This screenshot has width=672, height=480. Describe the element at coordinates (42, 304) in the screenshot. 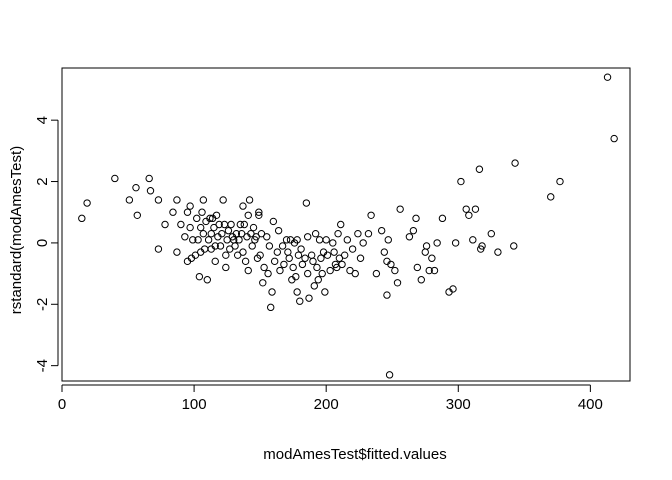

I see `y-tick-label: -2` at that location.